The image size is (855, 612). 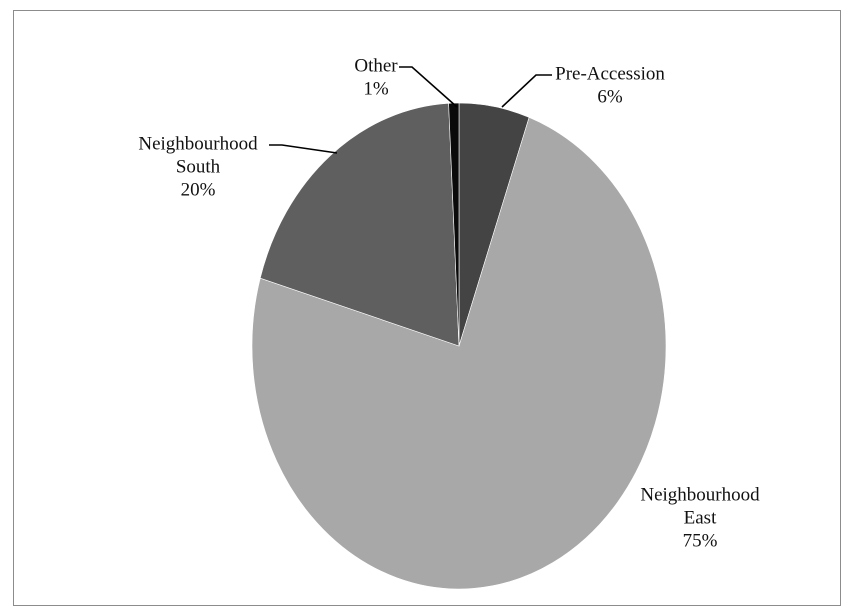 What do you see at coordinates (376, 65) in the screenshot?
I see `data-label-category: Other` at bounding box center [376, 65].